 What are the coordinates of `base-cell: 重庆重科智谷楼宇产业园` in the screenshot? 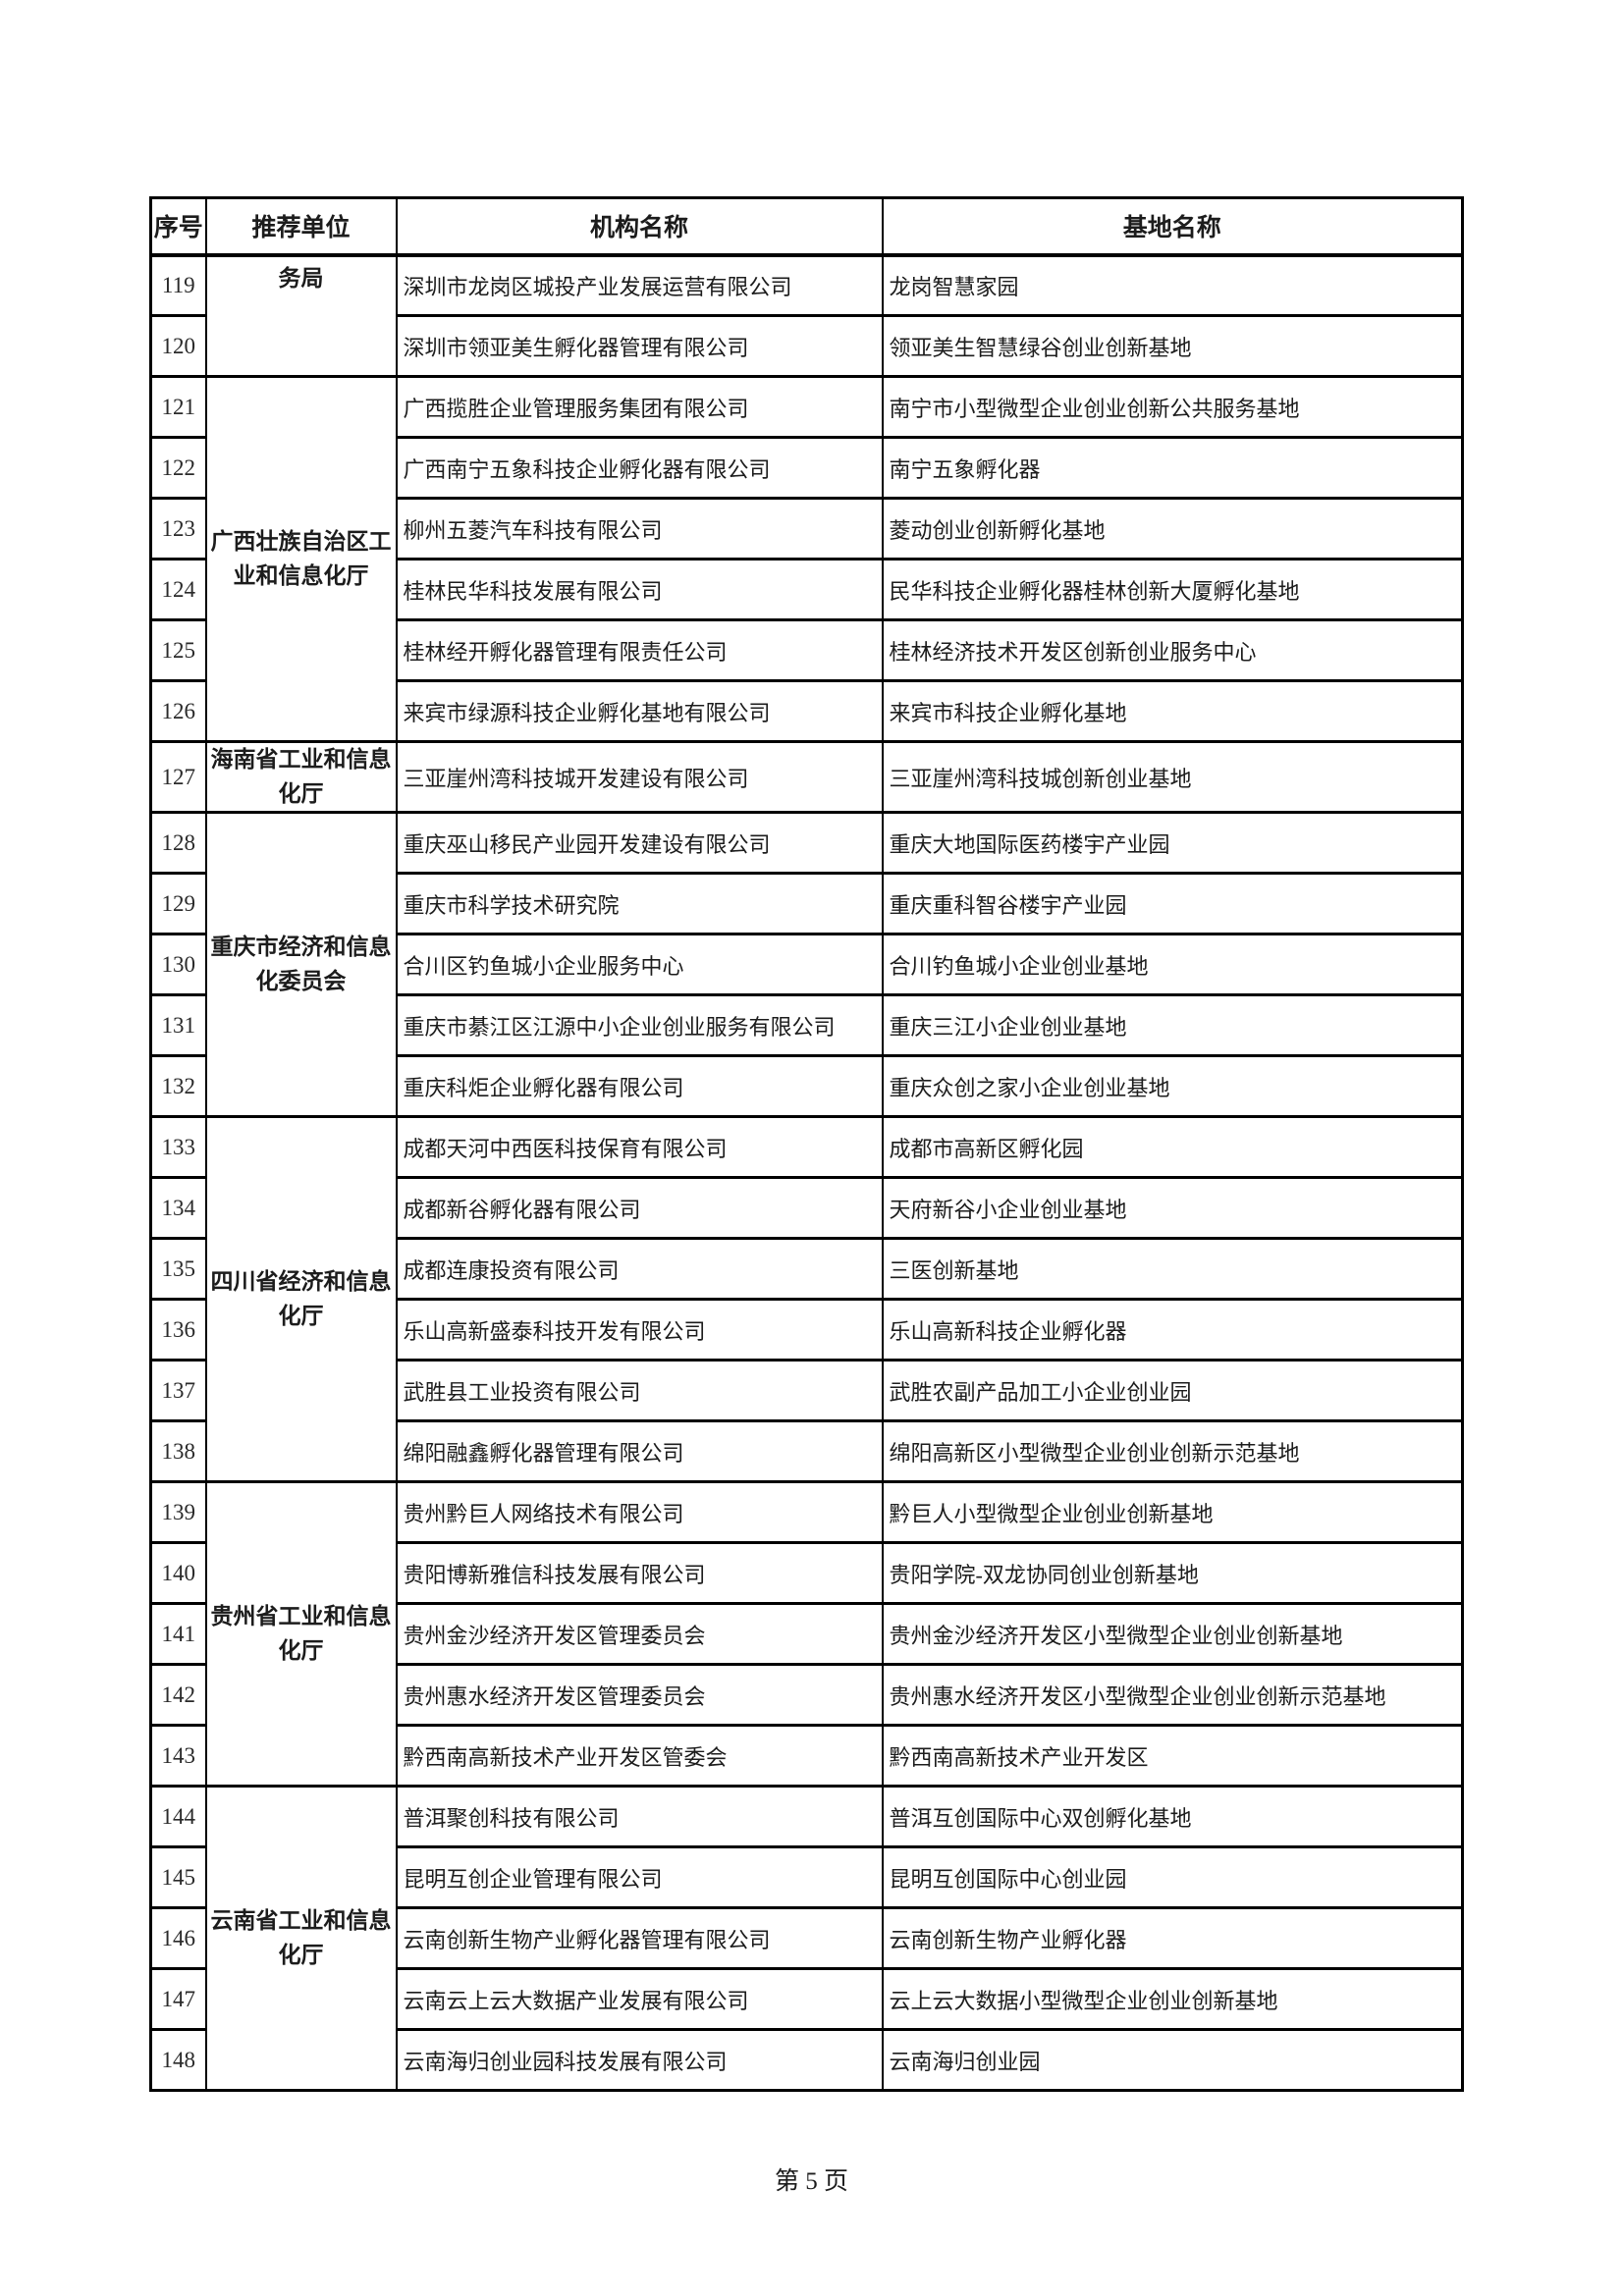 It's located at (1172, 903).